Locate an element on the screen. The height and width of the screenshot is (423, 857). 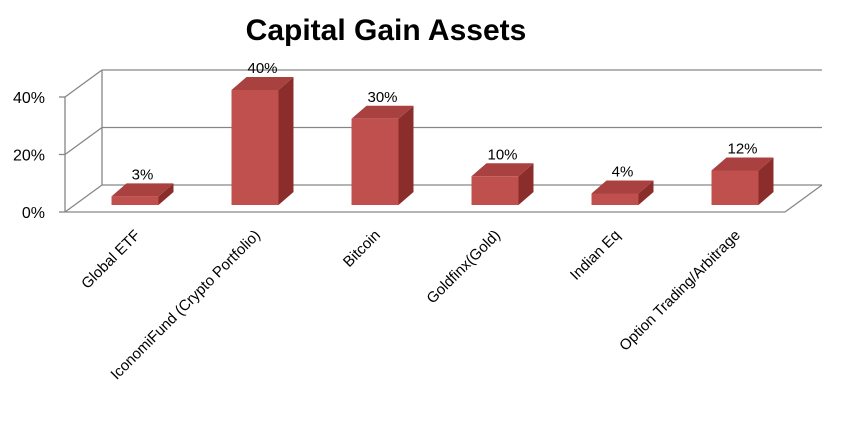
y-tick-label: 20% is located at coordinates (29, 156).